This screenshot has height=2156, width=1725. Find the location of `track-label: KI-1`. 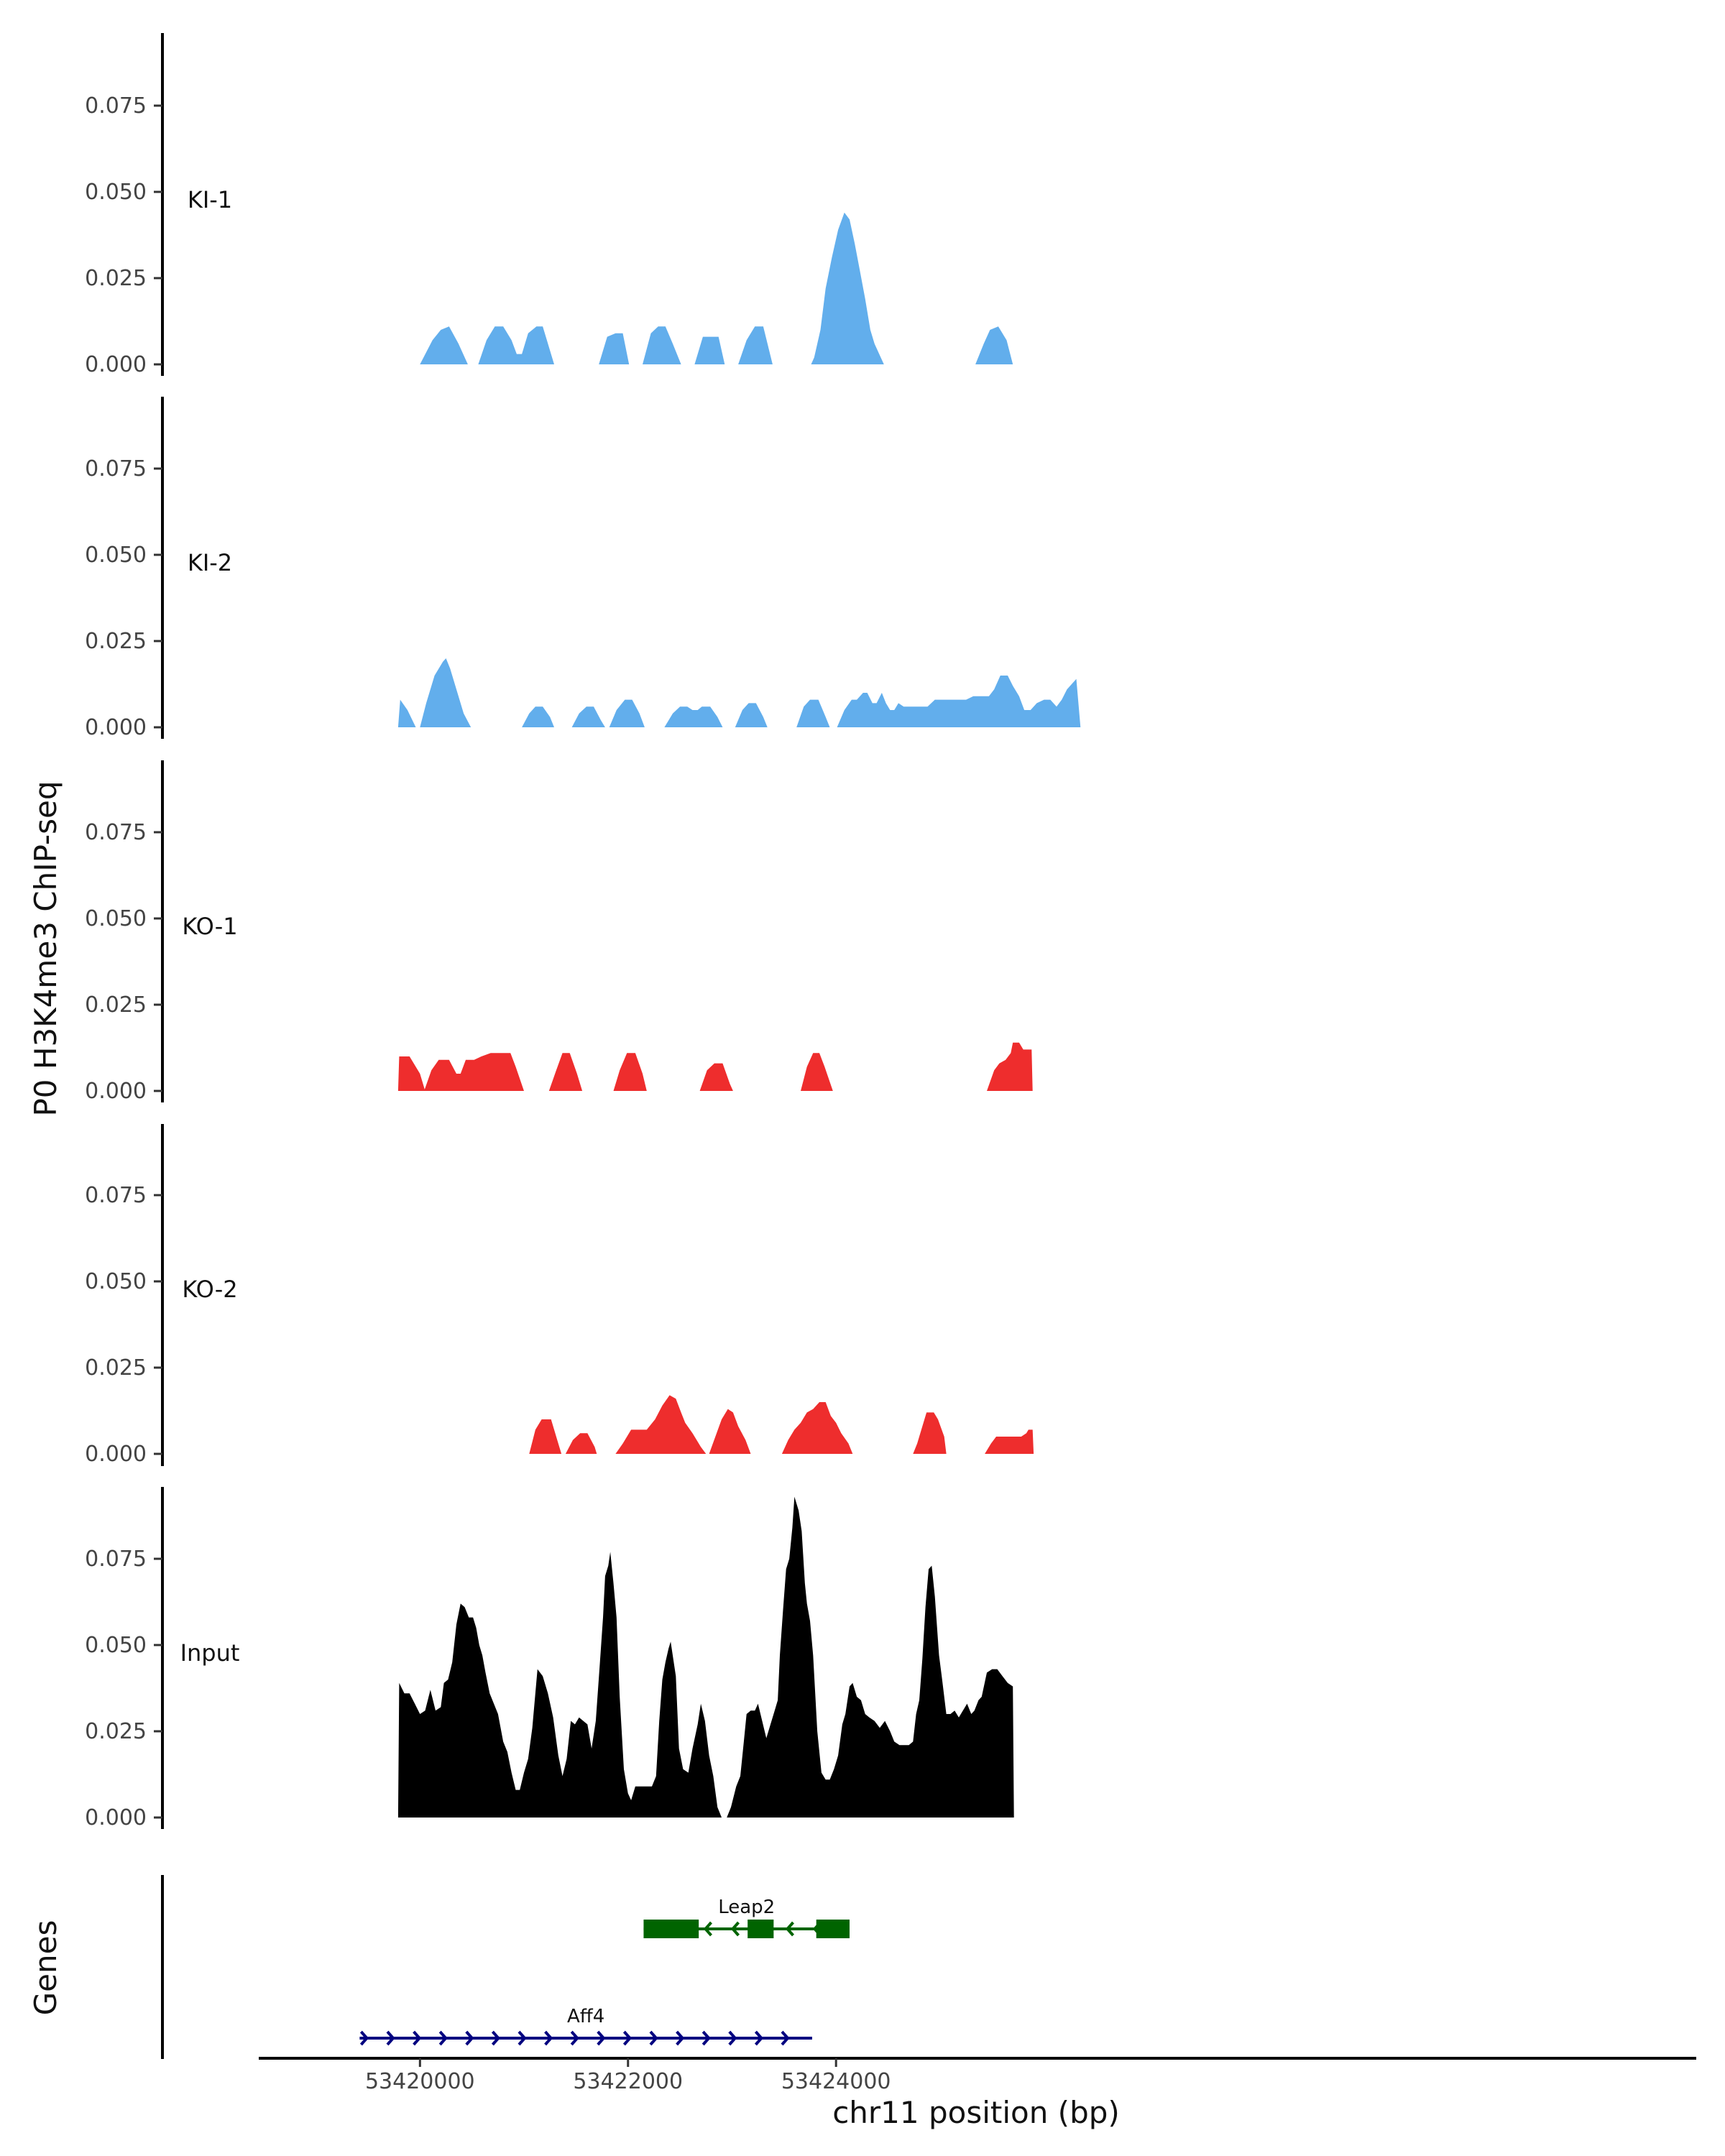

track-label: KI-1 is located at coordinates (210, 199).